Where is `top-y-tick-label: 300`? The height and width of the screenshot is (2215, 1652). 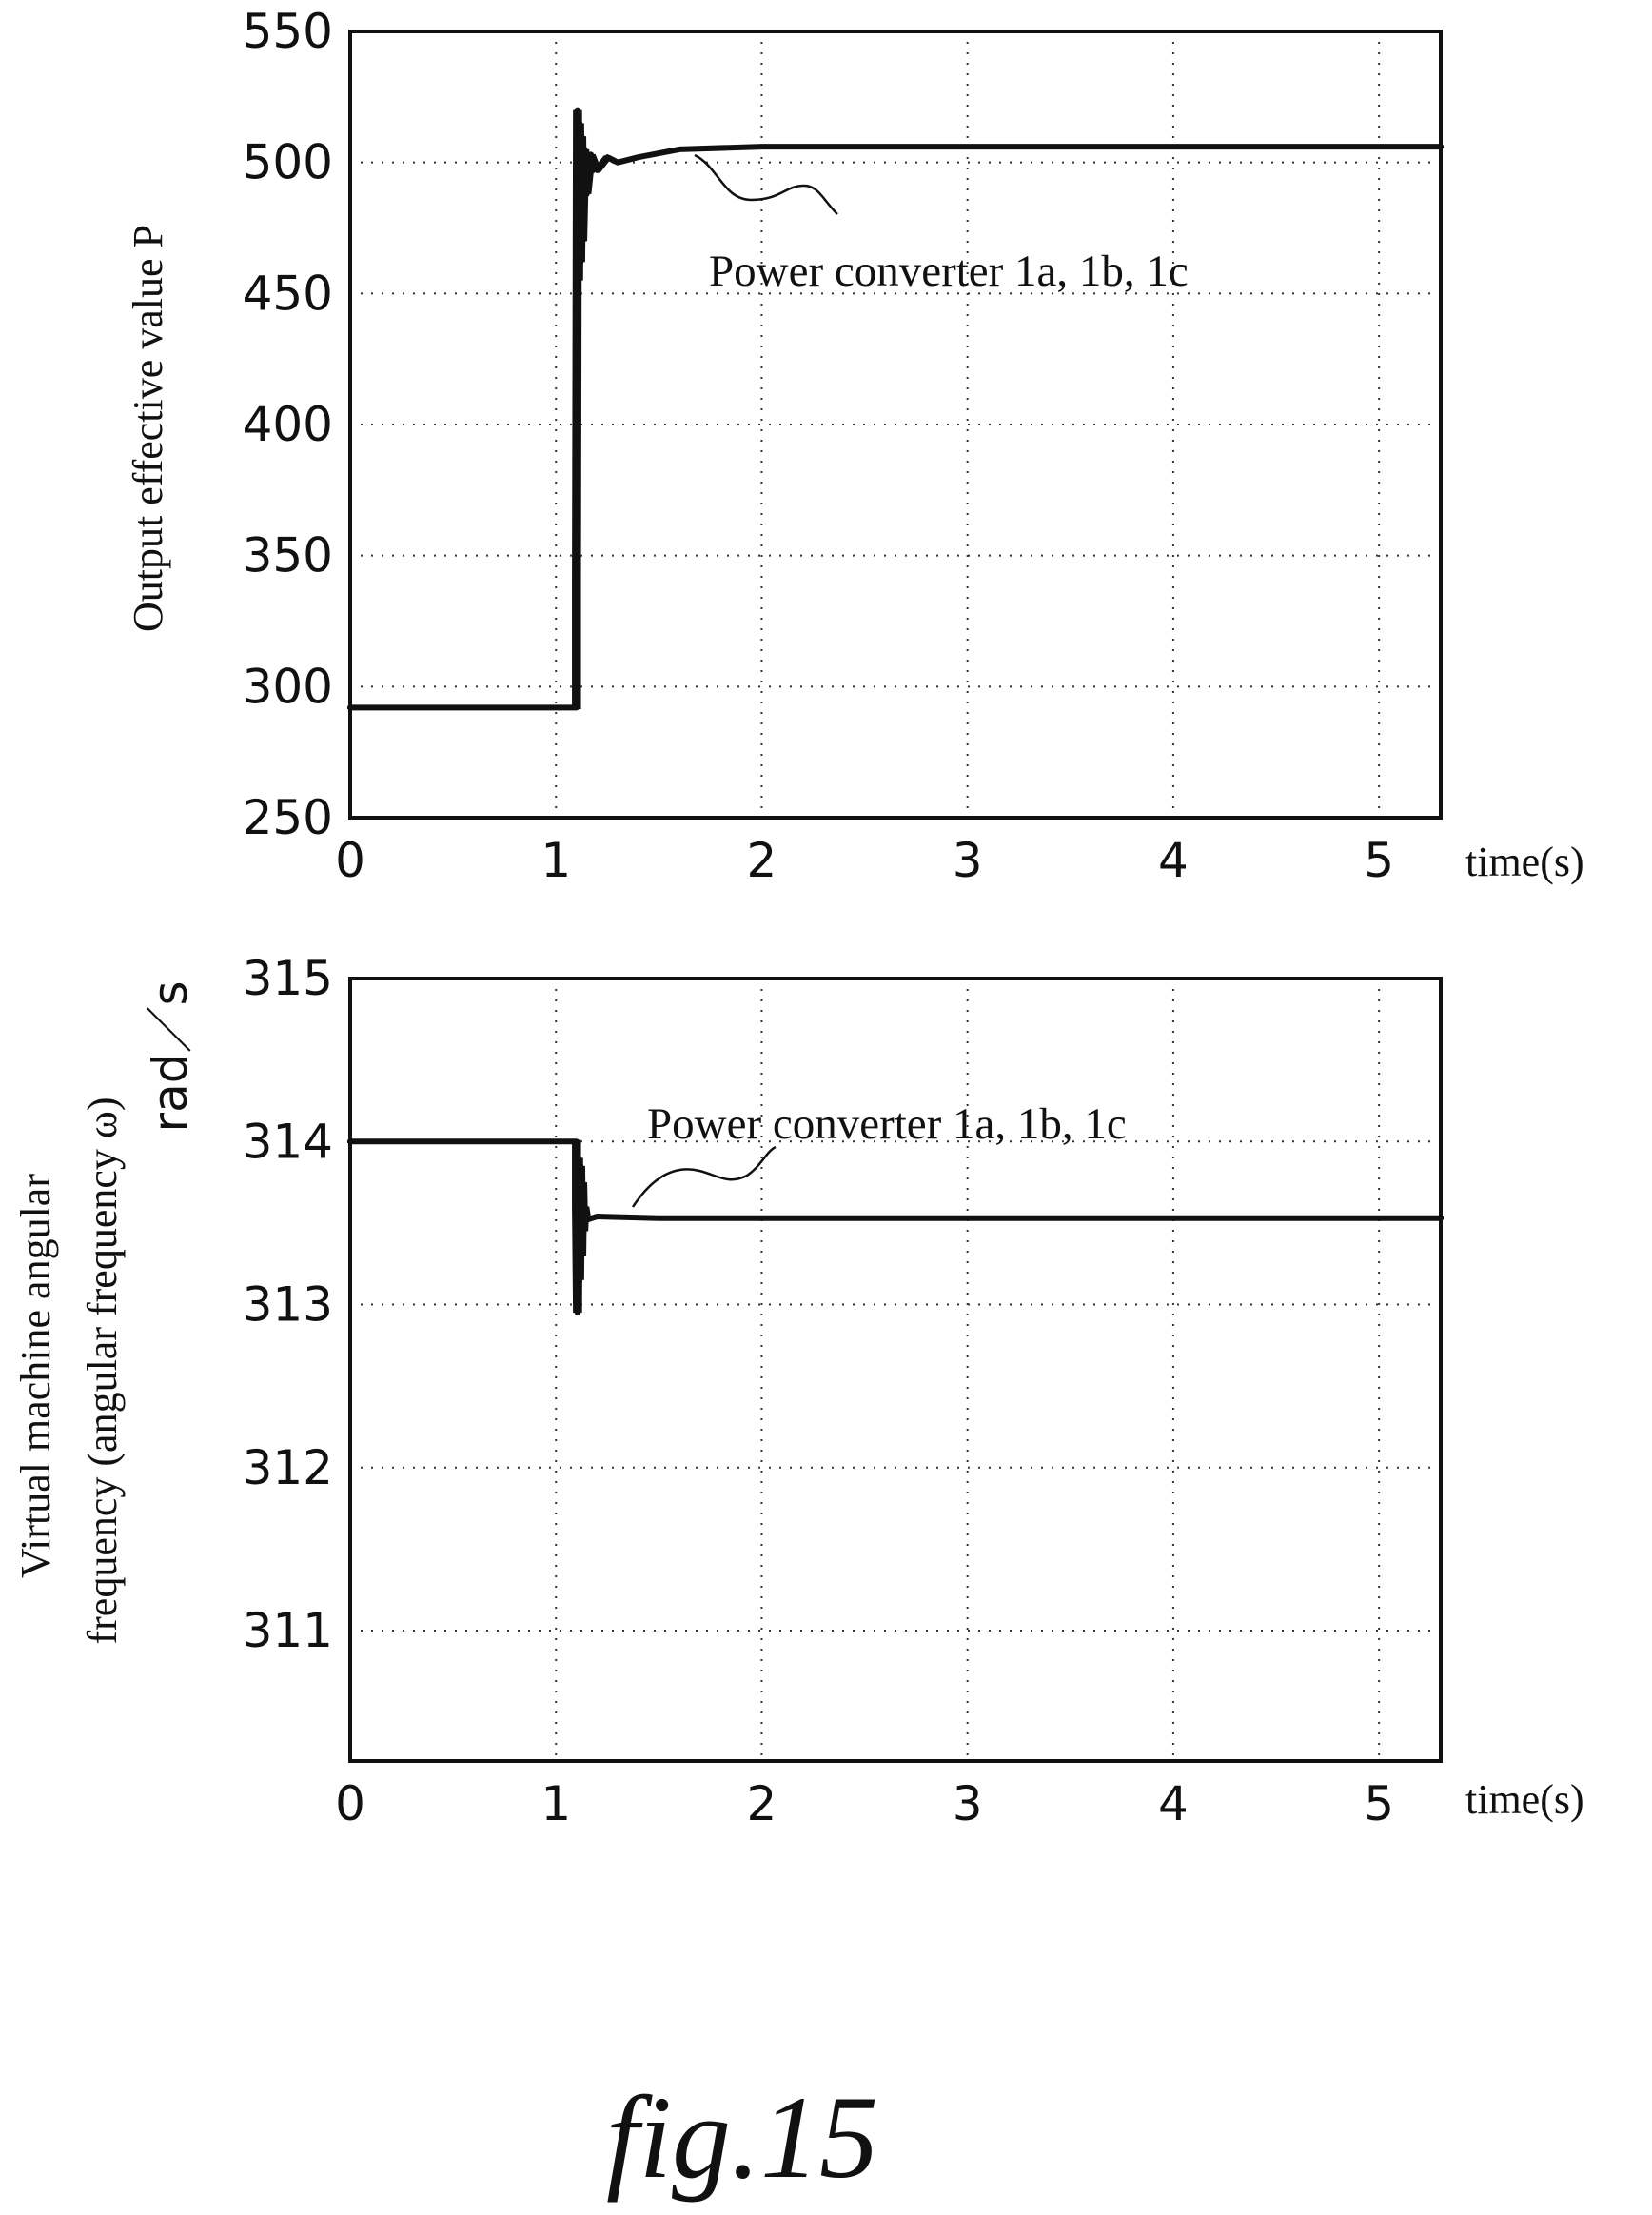 top-y-tick-label: 300 is located at coordinates (288, 687).